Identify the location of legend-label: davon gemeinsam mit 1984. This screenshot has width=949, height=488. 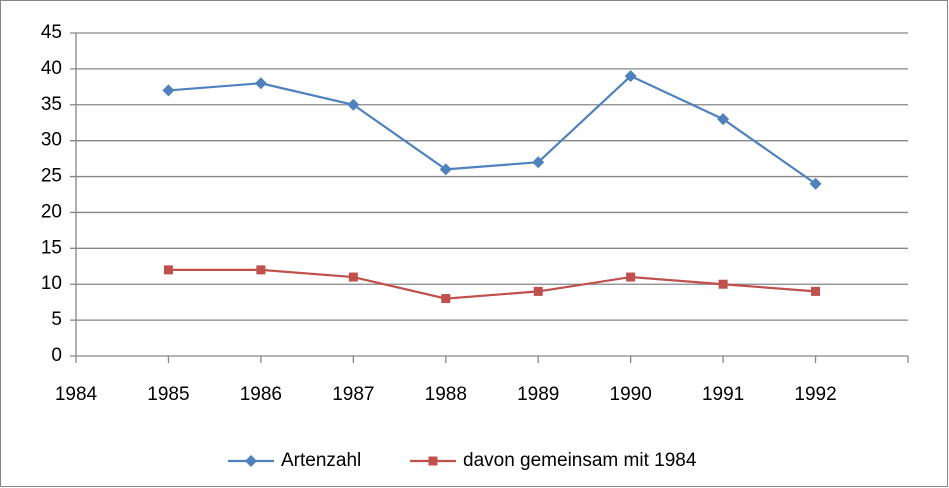
(580, 460).